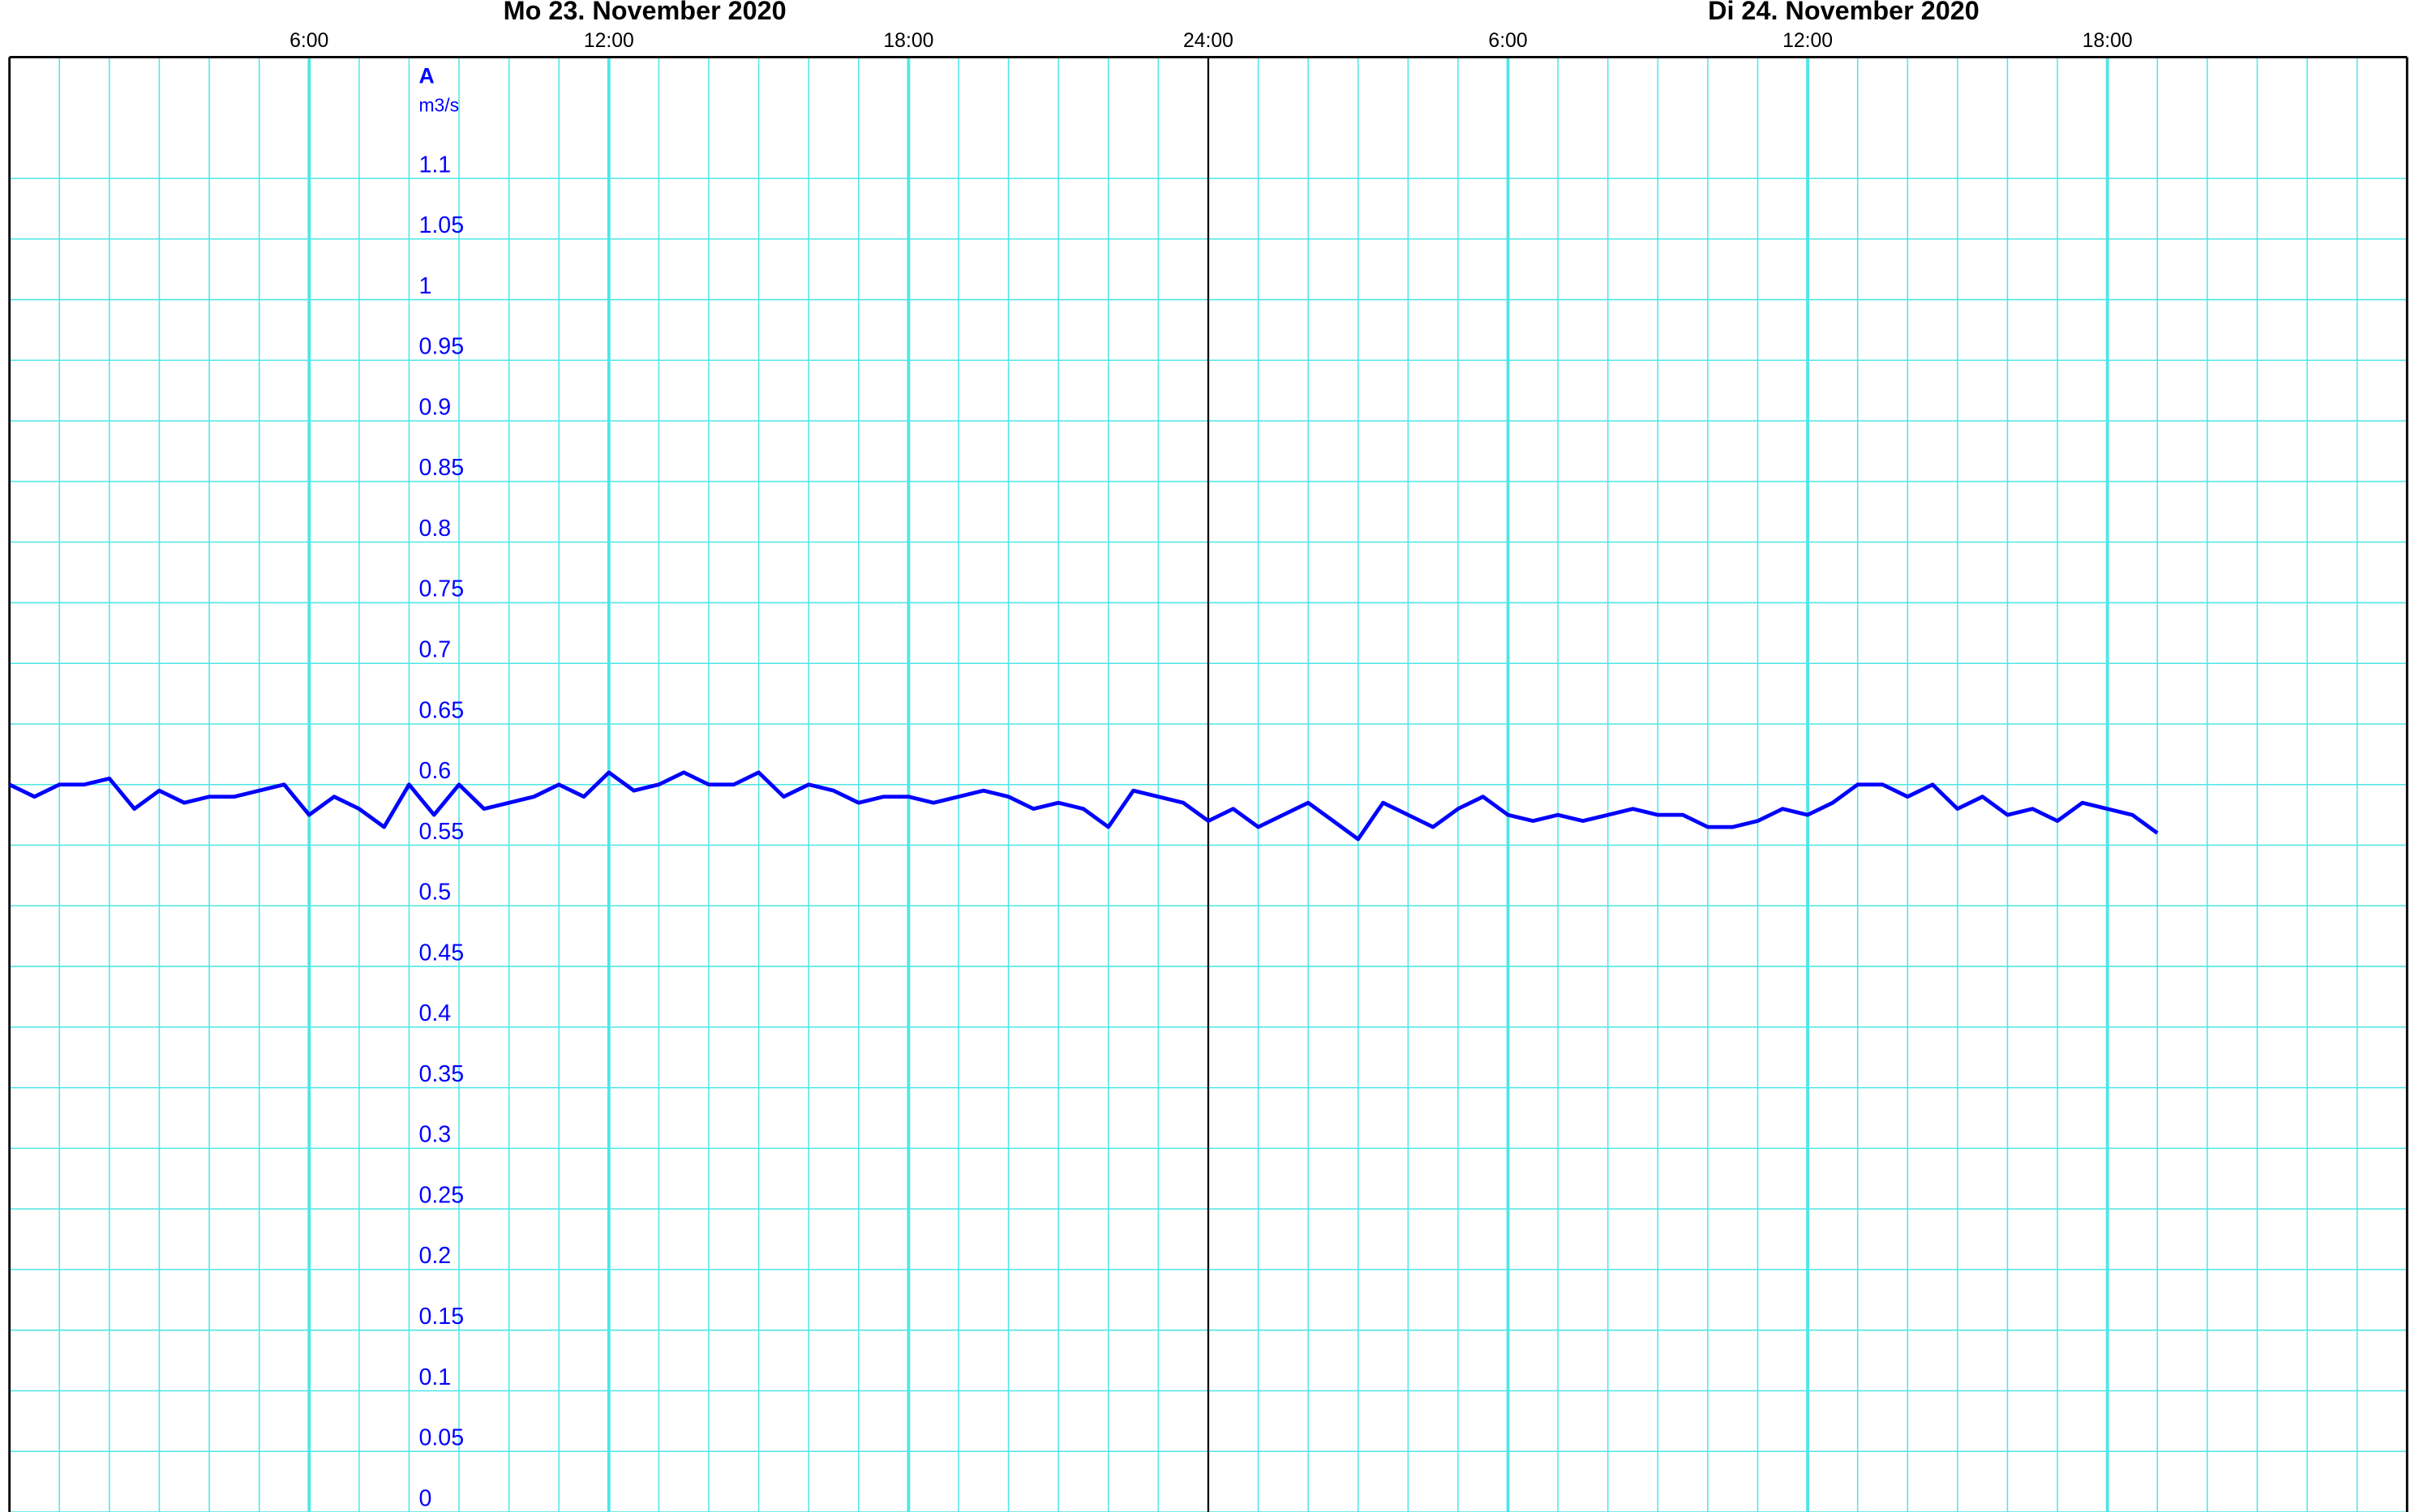 The width and height of the screenshot is (2415, 1512). Describe the element at coordinates (441, 1074) in the screenshot. I see `y-tick-label: 0.35` at that location.